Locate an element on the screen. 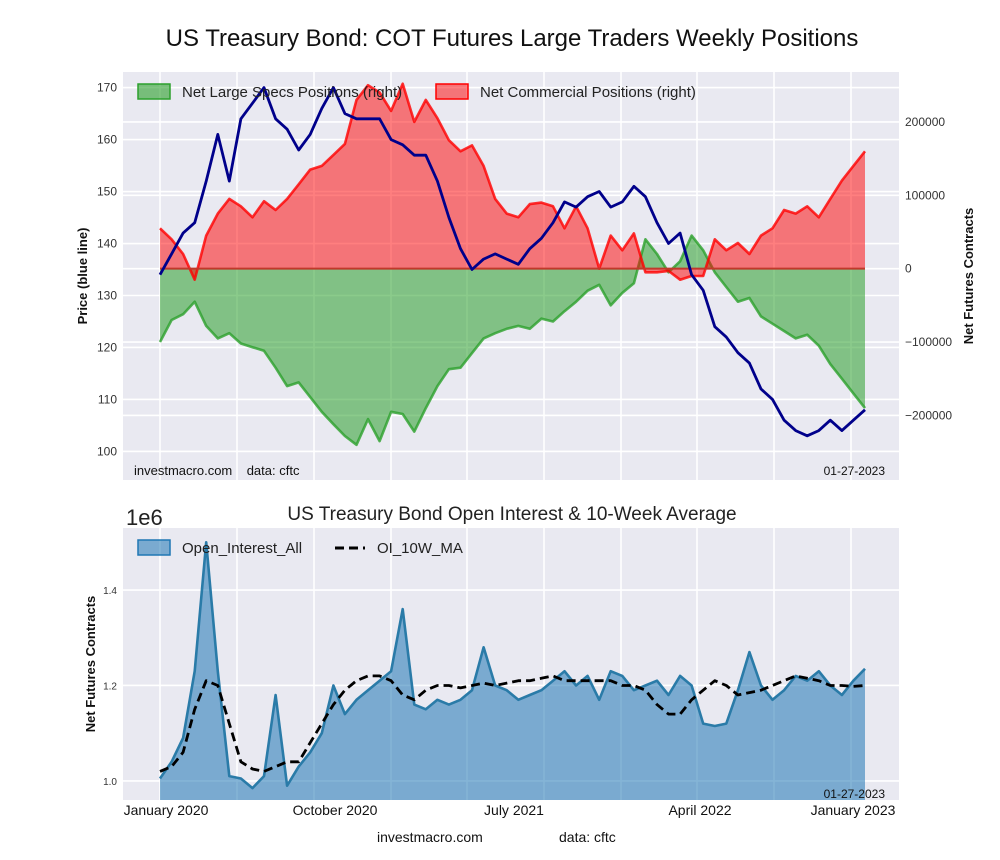 The image size is (1000, 860). top-left-tick-label: 160 is located at coordinates (107, 140).